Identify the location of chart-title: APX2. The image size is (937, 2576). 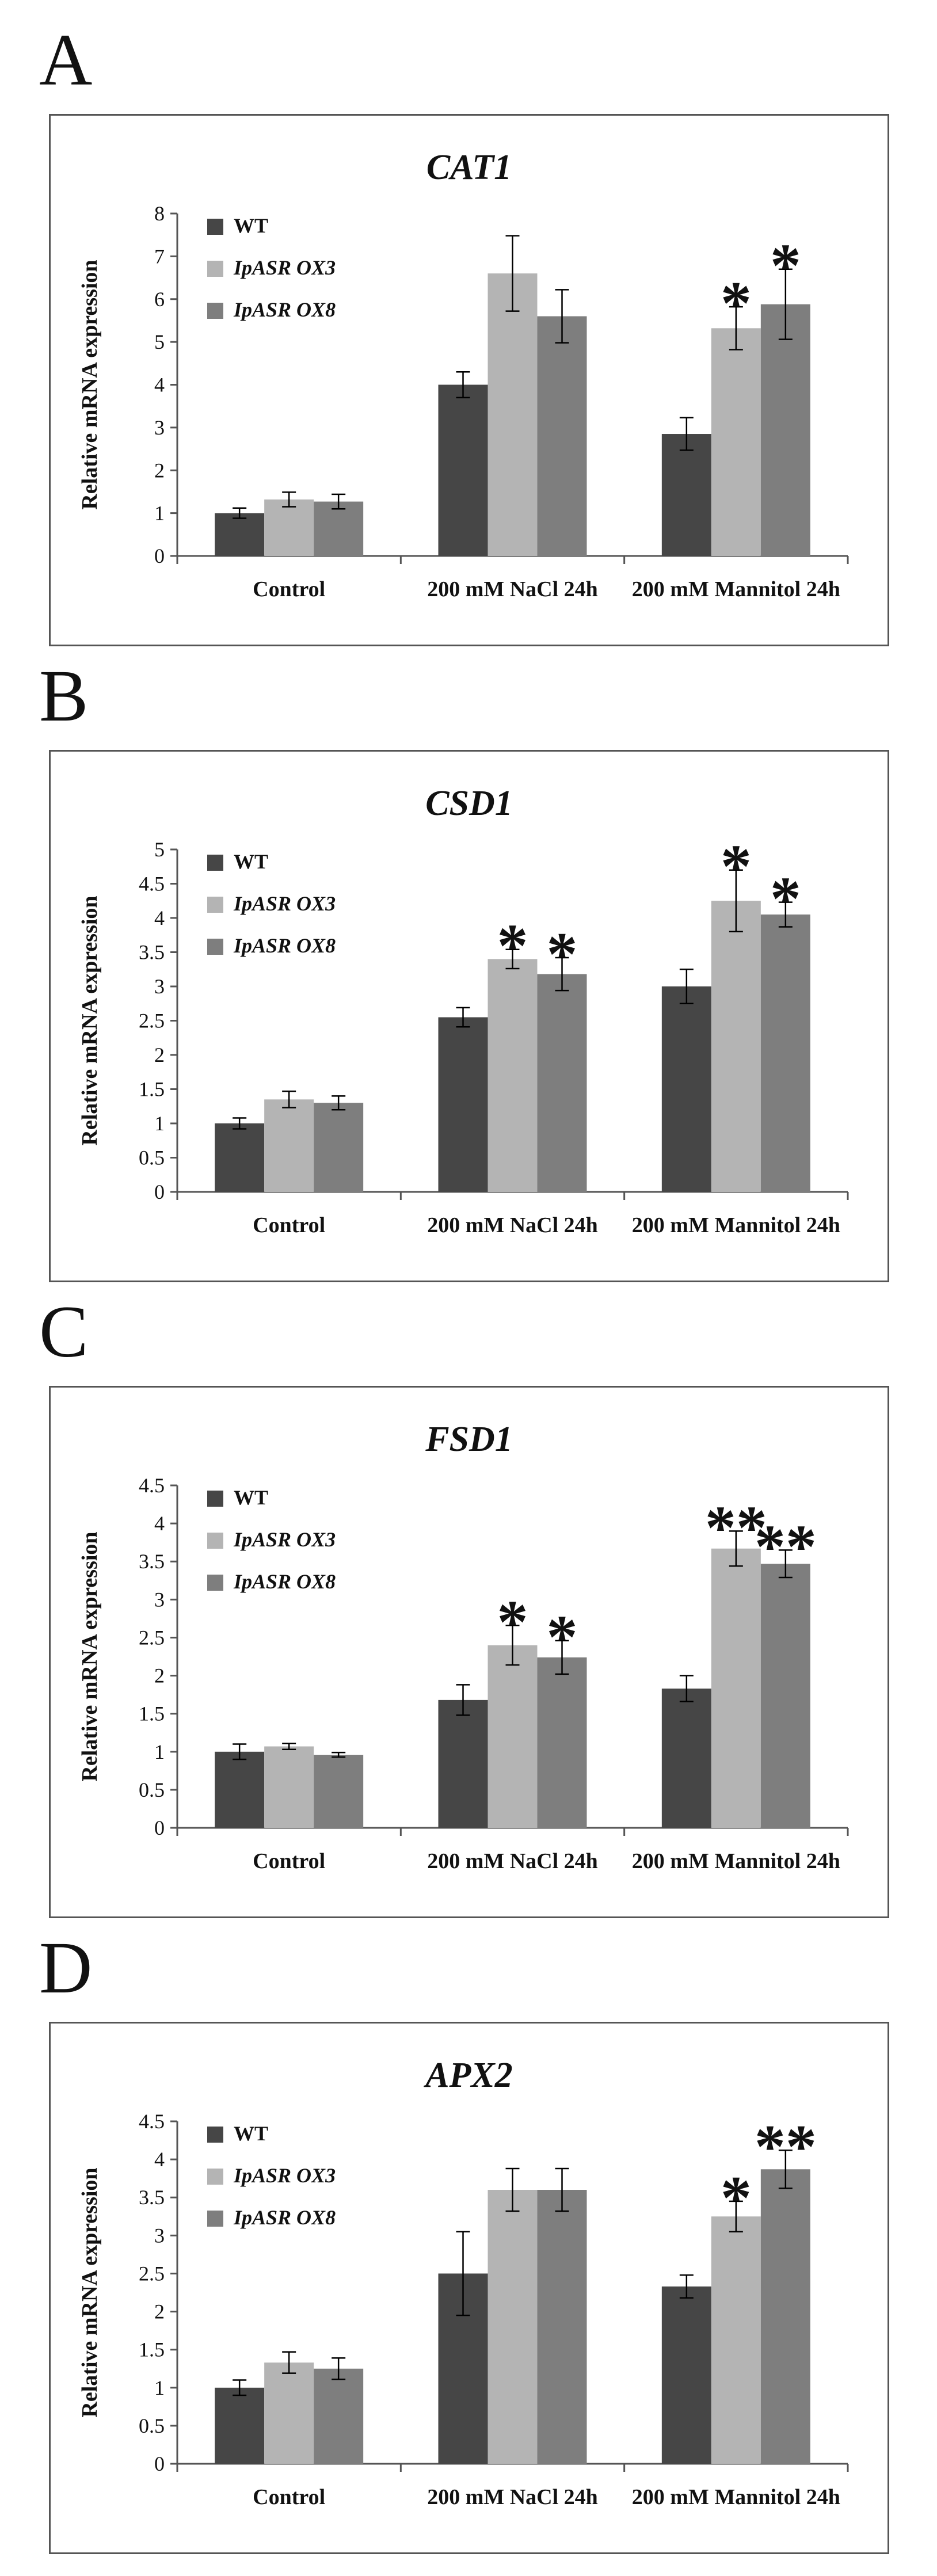
(468, 2075).